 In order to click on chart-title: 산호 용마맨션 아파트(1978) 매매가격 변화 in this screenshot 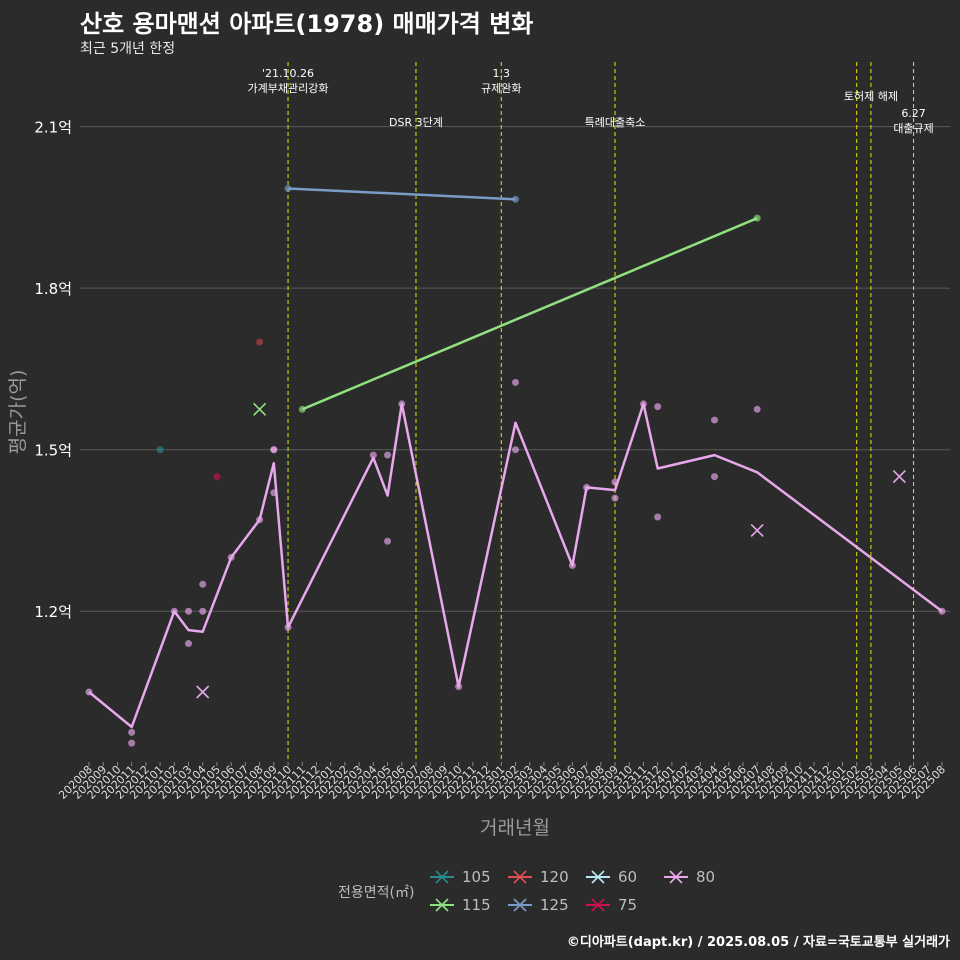, I will do `click(307, 24)`.